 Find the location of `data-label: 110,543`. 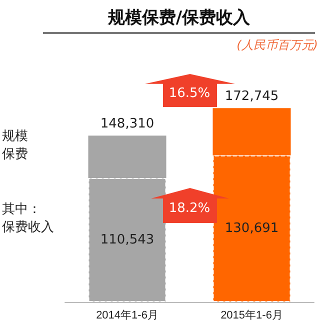

data-label: 110,543 is located at coordinates (127, 240).